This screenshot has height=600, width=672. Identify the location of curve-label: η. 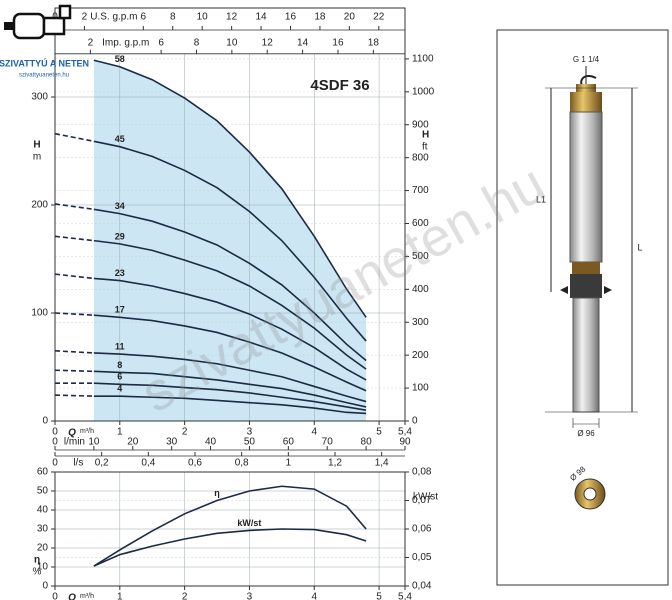
(217, 493).